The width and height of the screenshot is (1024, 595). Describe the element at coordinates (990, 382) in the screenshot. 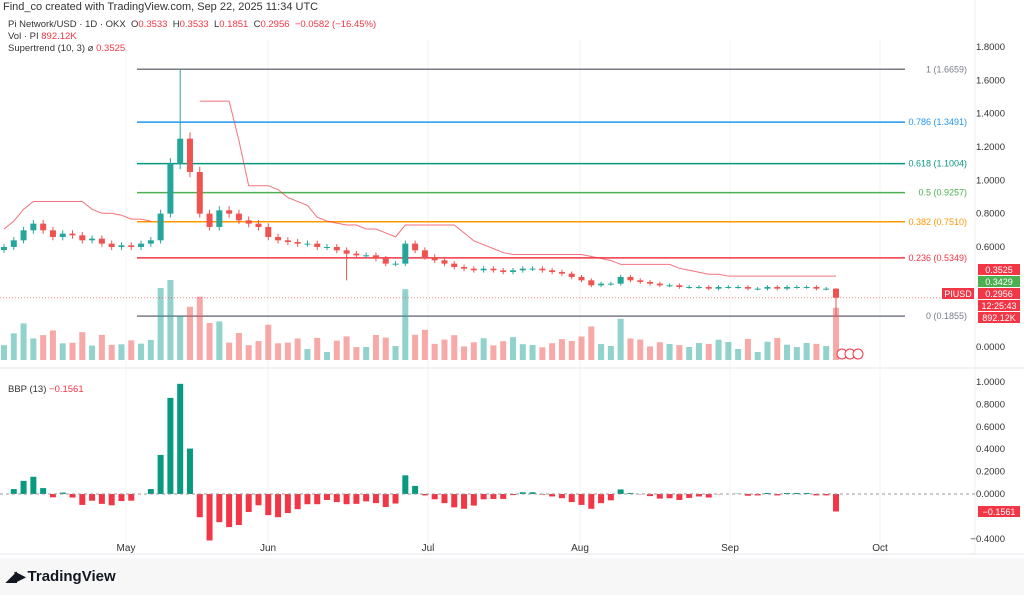

I see `bbp-y-tick-label: 1.0000` at that location.